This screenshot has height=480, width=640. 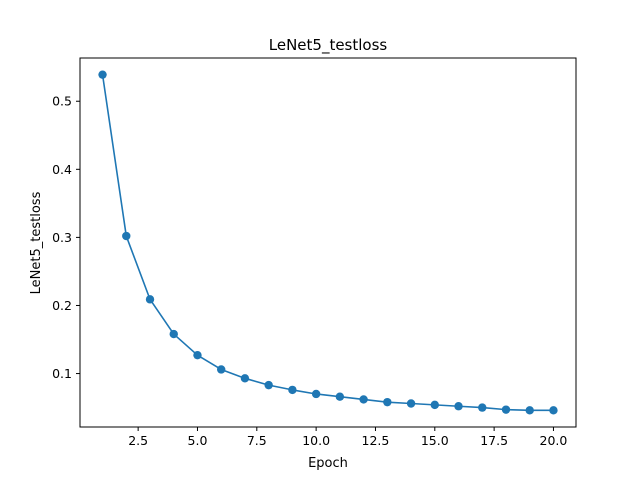 What do you see at coordinates (328, 45) in the screenshot?
I see `chart-title: LeNet5_testloss` at bounding box center [328, 45].